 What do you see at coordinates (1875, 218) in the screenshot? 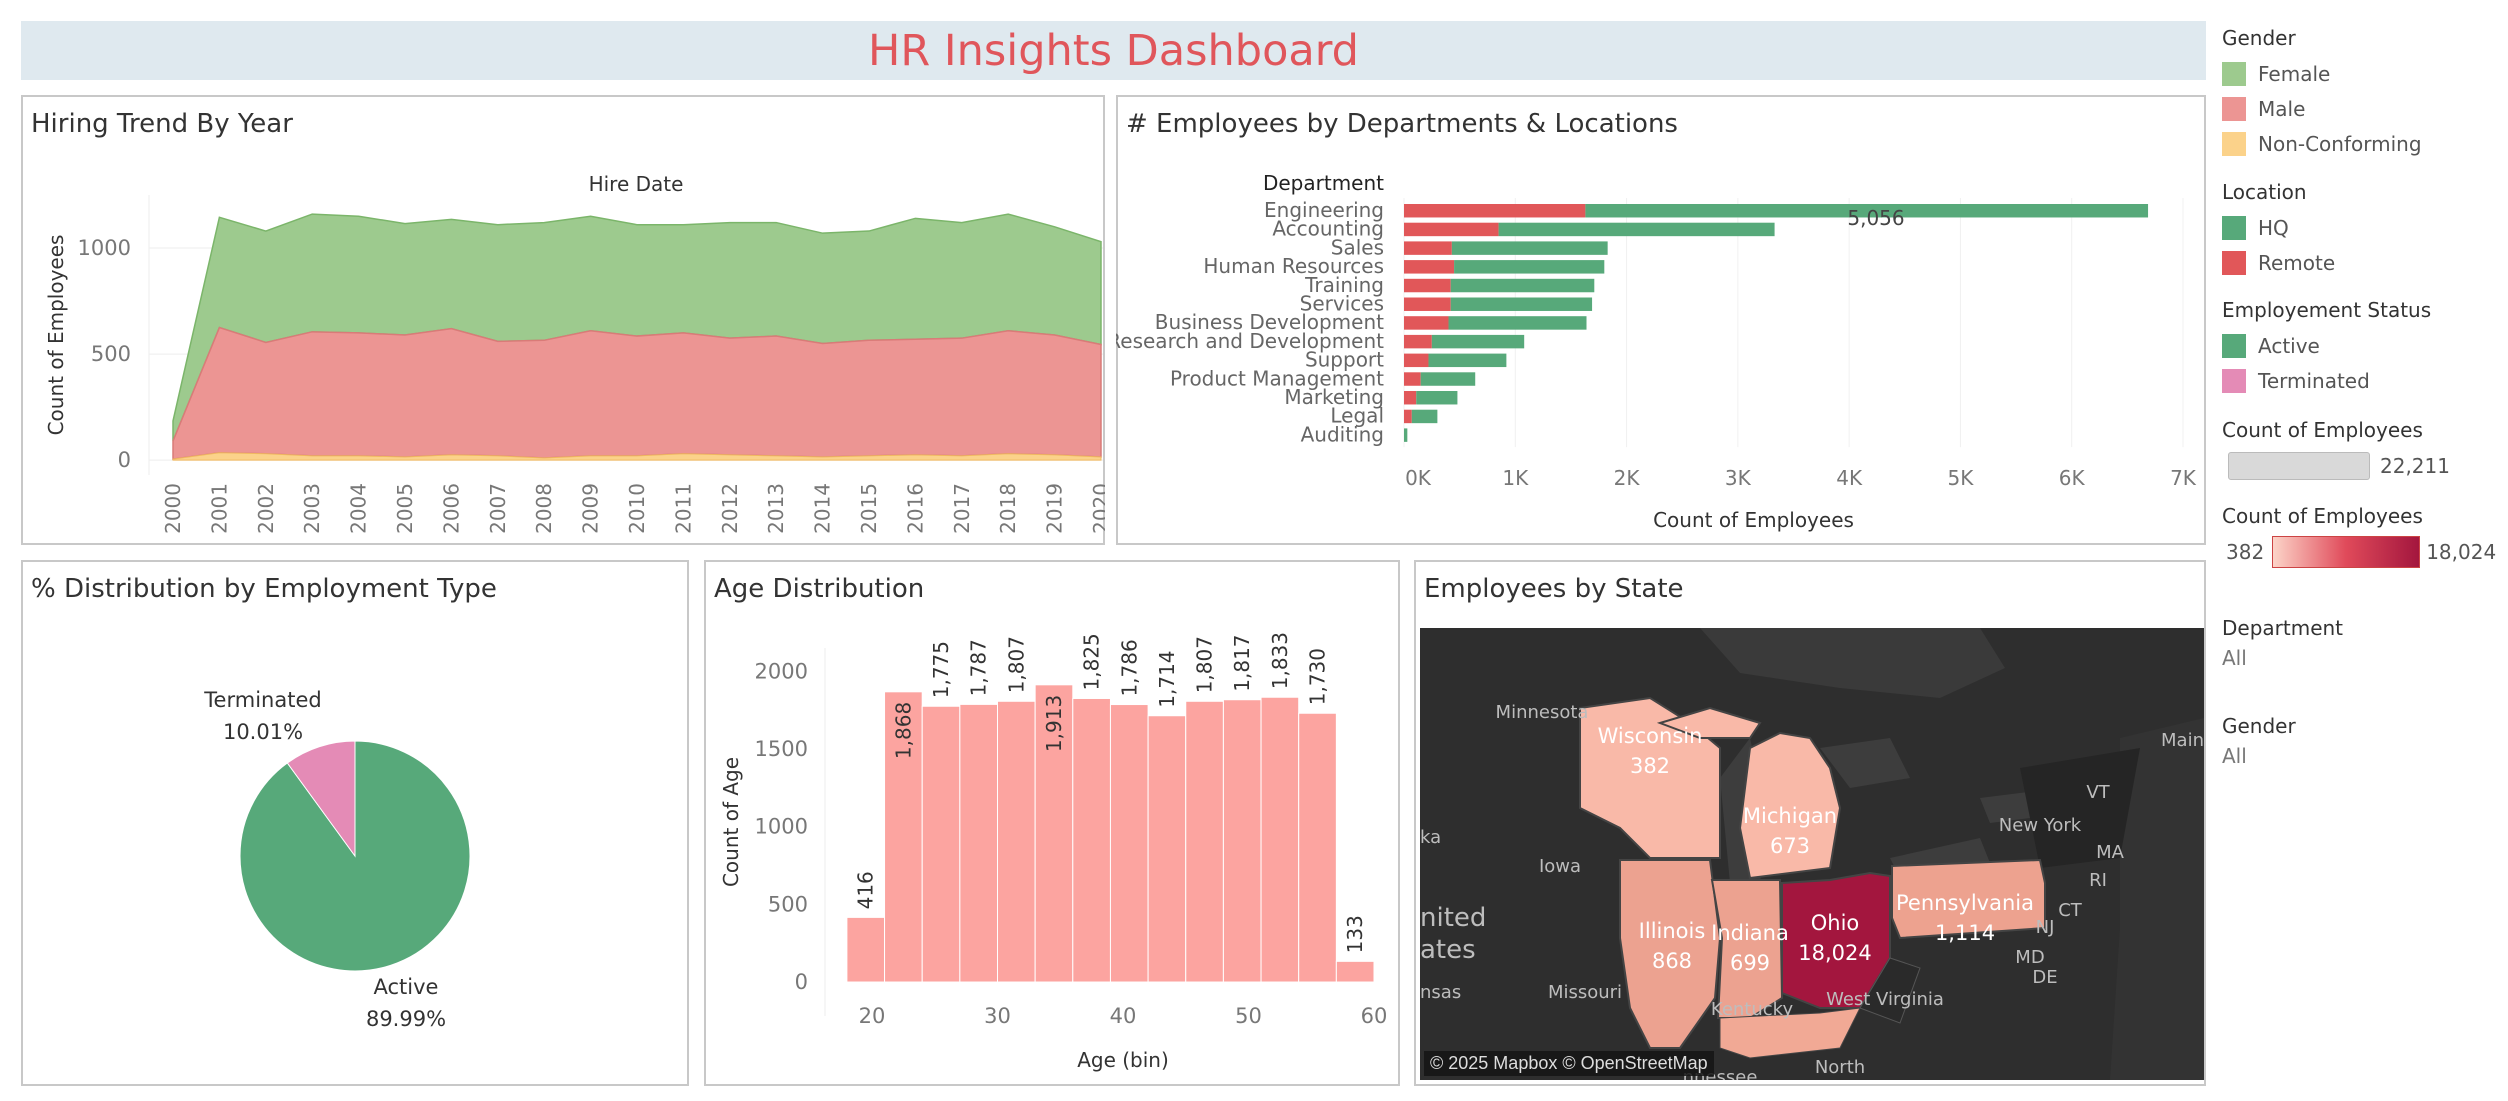
I see `bar-annotation: 5,056` at bounding box center [1875, 218].